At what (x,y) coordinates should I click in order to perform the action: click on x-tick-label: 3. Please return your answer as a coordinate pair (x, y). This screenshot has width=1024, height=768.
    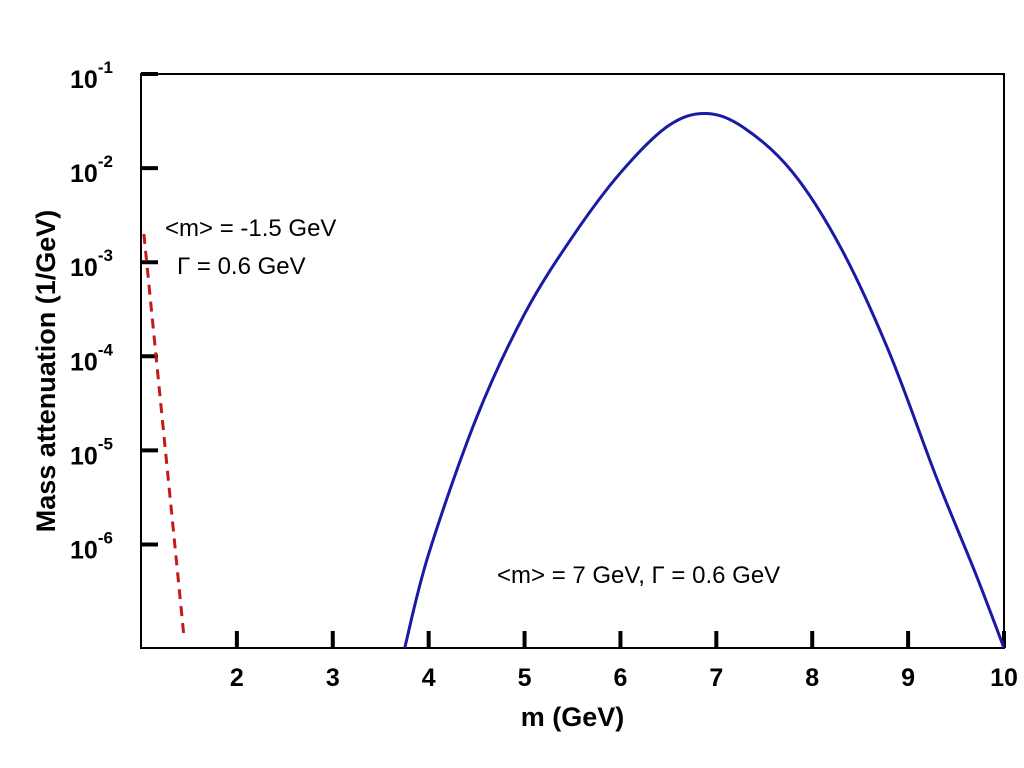
    Looking at the image, I should click on (333, 678).